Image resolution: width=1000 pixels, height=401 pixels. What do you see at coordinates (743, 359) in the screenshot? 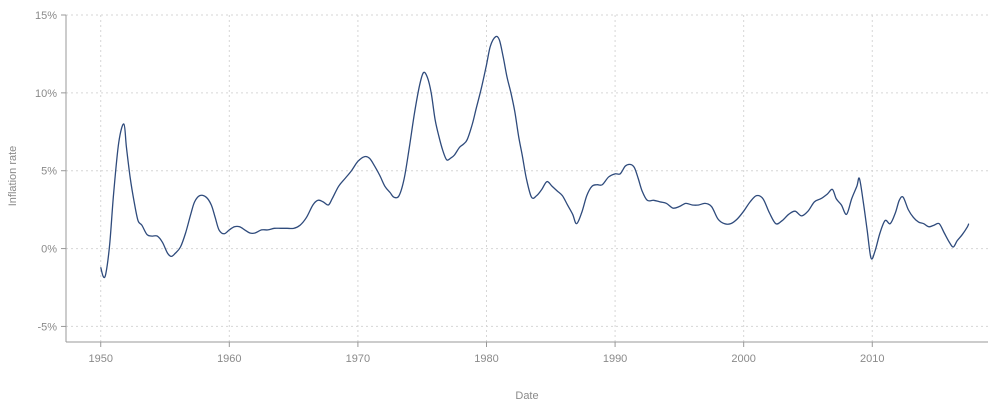
I see `x-tick-label: 2000` at bounding box center [743, 359].